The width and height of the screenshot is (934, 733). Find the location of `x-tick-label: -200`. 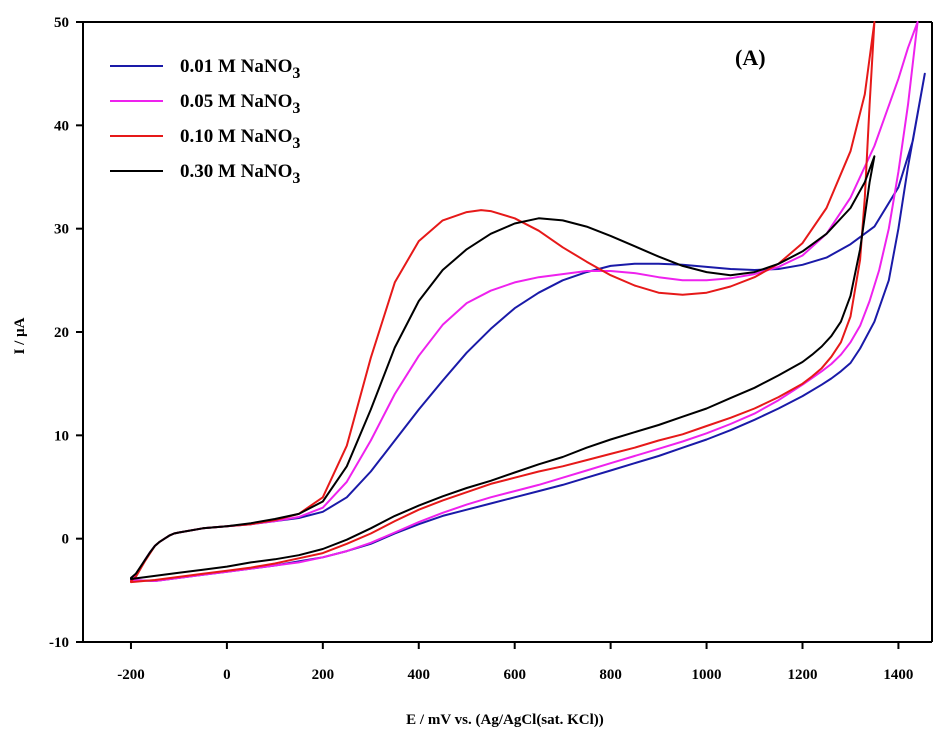

x-tick-label: -200 is located at coordinates (131, 675).